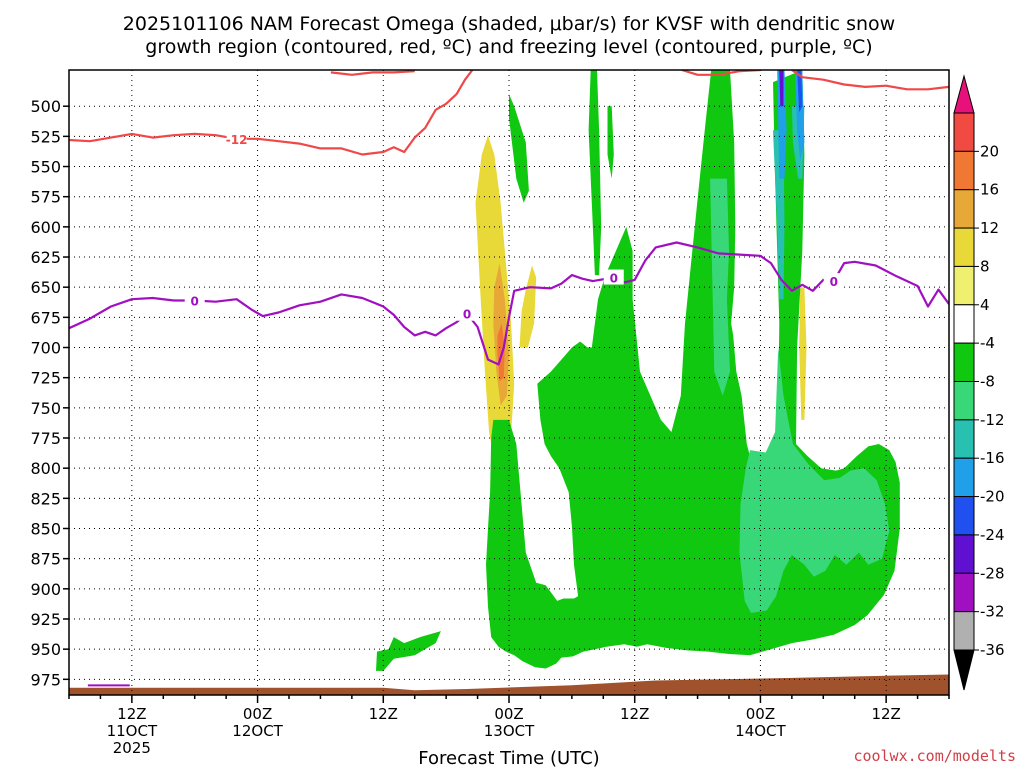  What do you see at coordinates (985, 266) in the screenshot?
I see `colorbar-label: 8` at bounding box center [985, 266].